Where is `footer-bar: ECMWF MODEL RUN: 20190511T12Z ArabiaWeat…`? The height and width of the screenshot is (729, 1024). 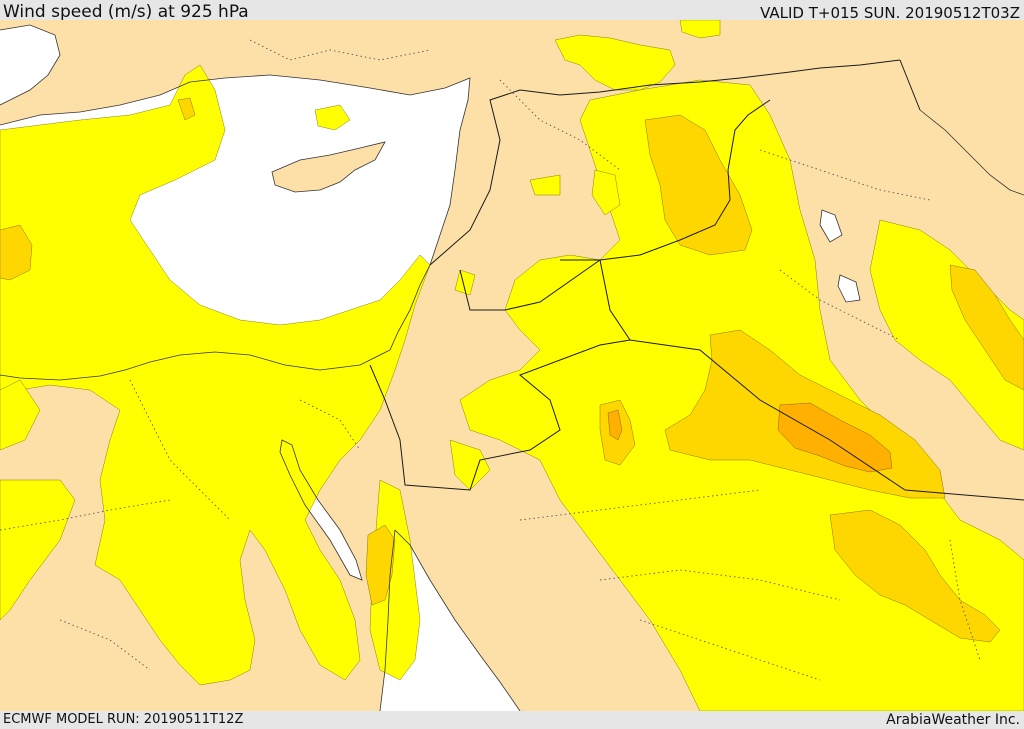 footer-bar: ECMWF MODEL RUN: 20190511T12Z ArabiaWeat… is located at coordinates (512, 720).